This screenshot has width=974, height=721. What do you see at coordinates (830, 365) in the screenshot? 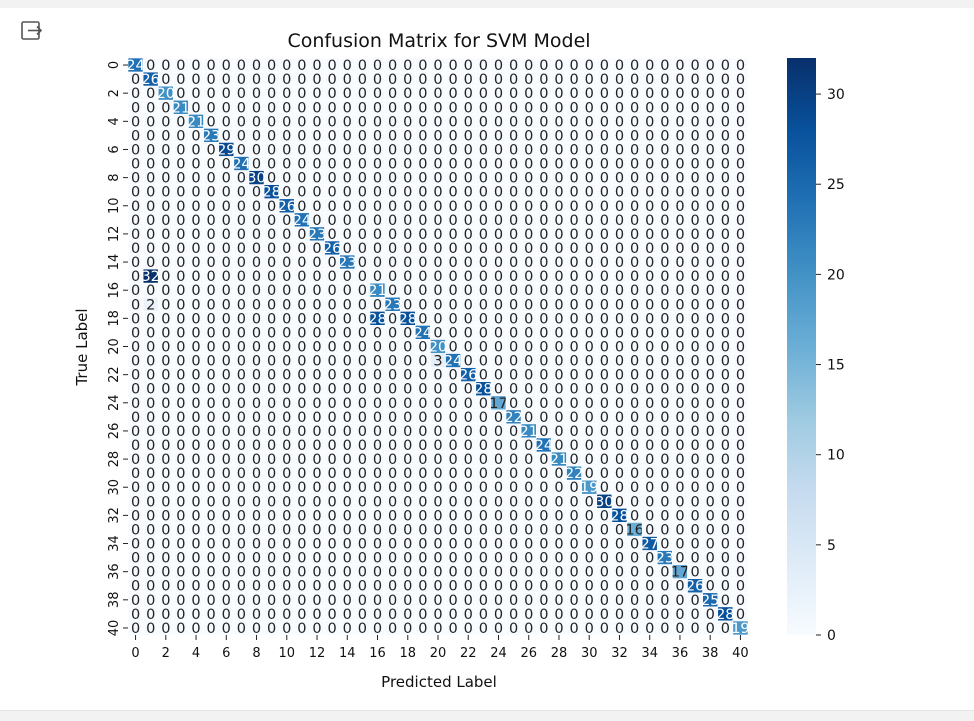
I see `colorbar-ticks: 0 5 10 15 20 25 30` at bounding box center [830, 365].